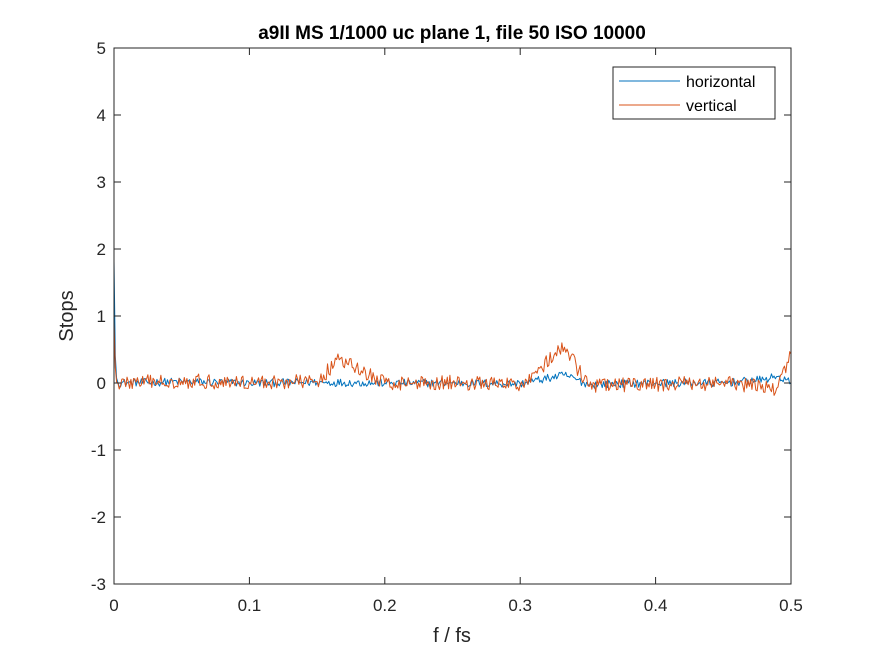 The image size is (875, 661). What do you see at coordinates (385, 605) in the screenshot?
I see `x-tick-label: 0.2` at bounding box center [385, 605].